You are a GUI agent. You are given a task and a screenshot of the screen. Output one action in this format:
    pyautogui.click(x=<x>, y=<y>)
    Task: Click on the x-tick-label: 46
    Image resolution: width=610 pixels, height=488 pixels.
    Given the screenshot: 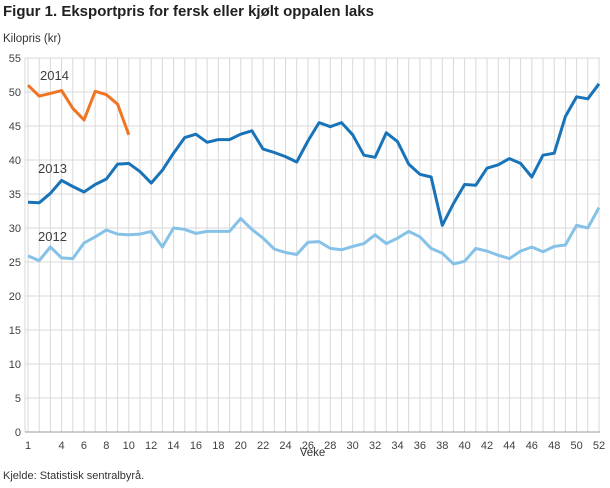 What is the action you would take?
    pyautogui.click(x=532, y=446)
    